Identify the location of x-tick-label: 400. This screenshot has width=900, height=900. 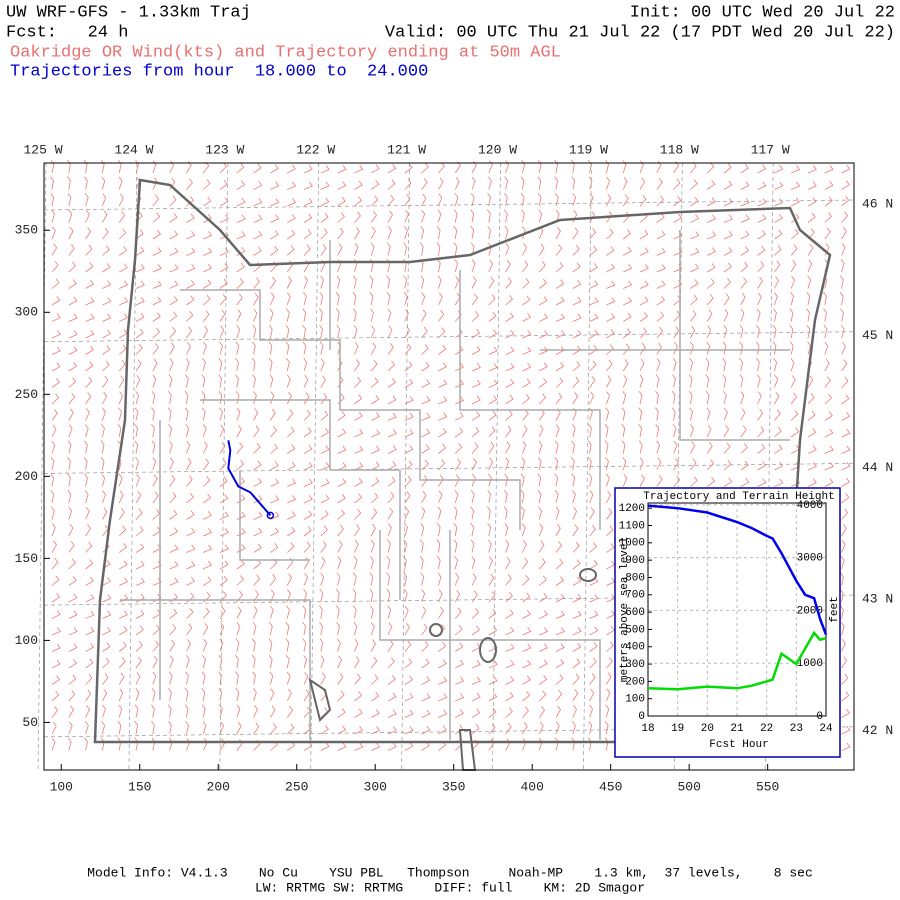
(531, 786).